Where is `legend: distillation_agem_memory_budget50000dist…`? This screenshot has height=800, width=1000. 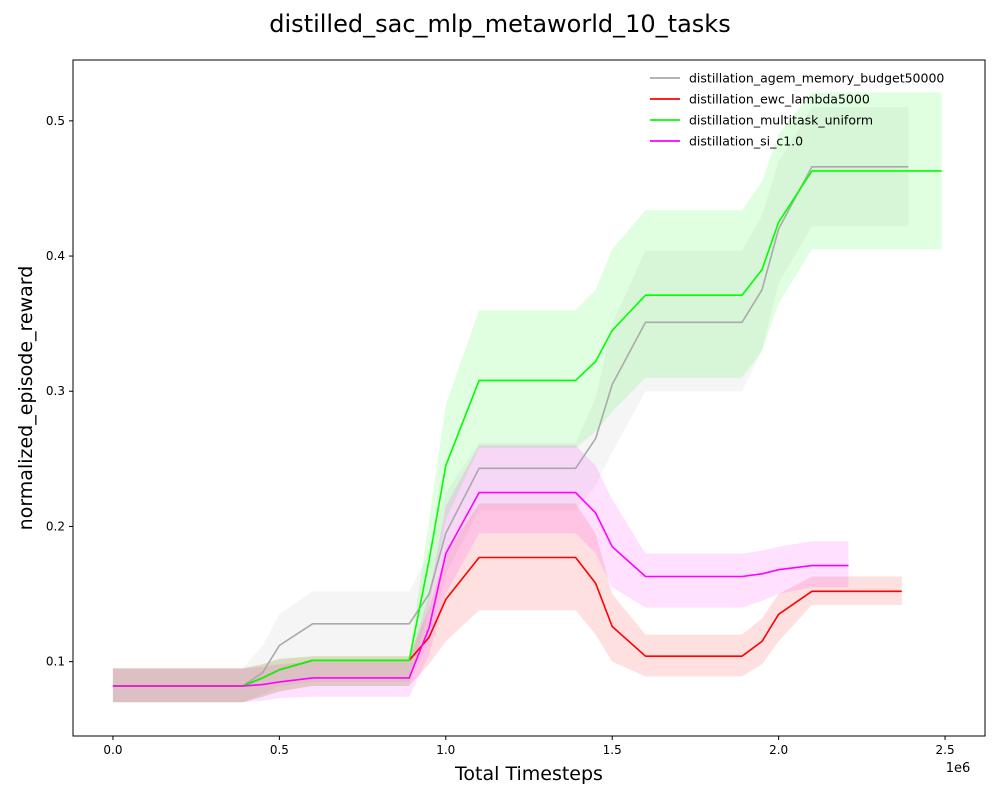
legend: distillation_agem_memory_budget50000dist… is located at coordinates (797, 110).